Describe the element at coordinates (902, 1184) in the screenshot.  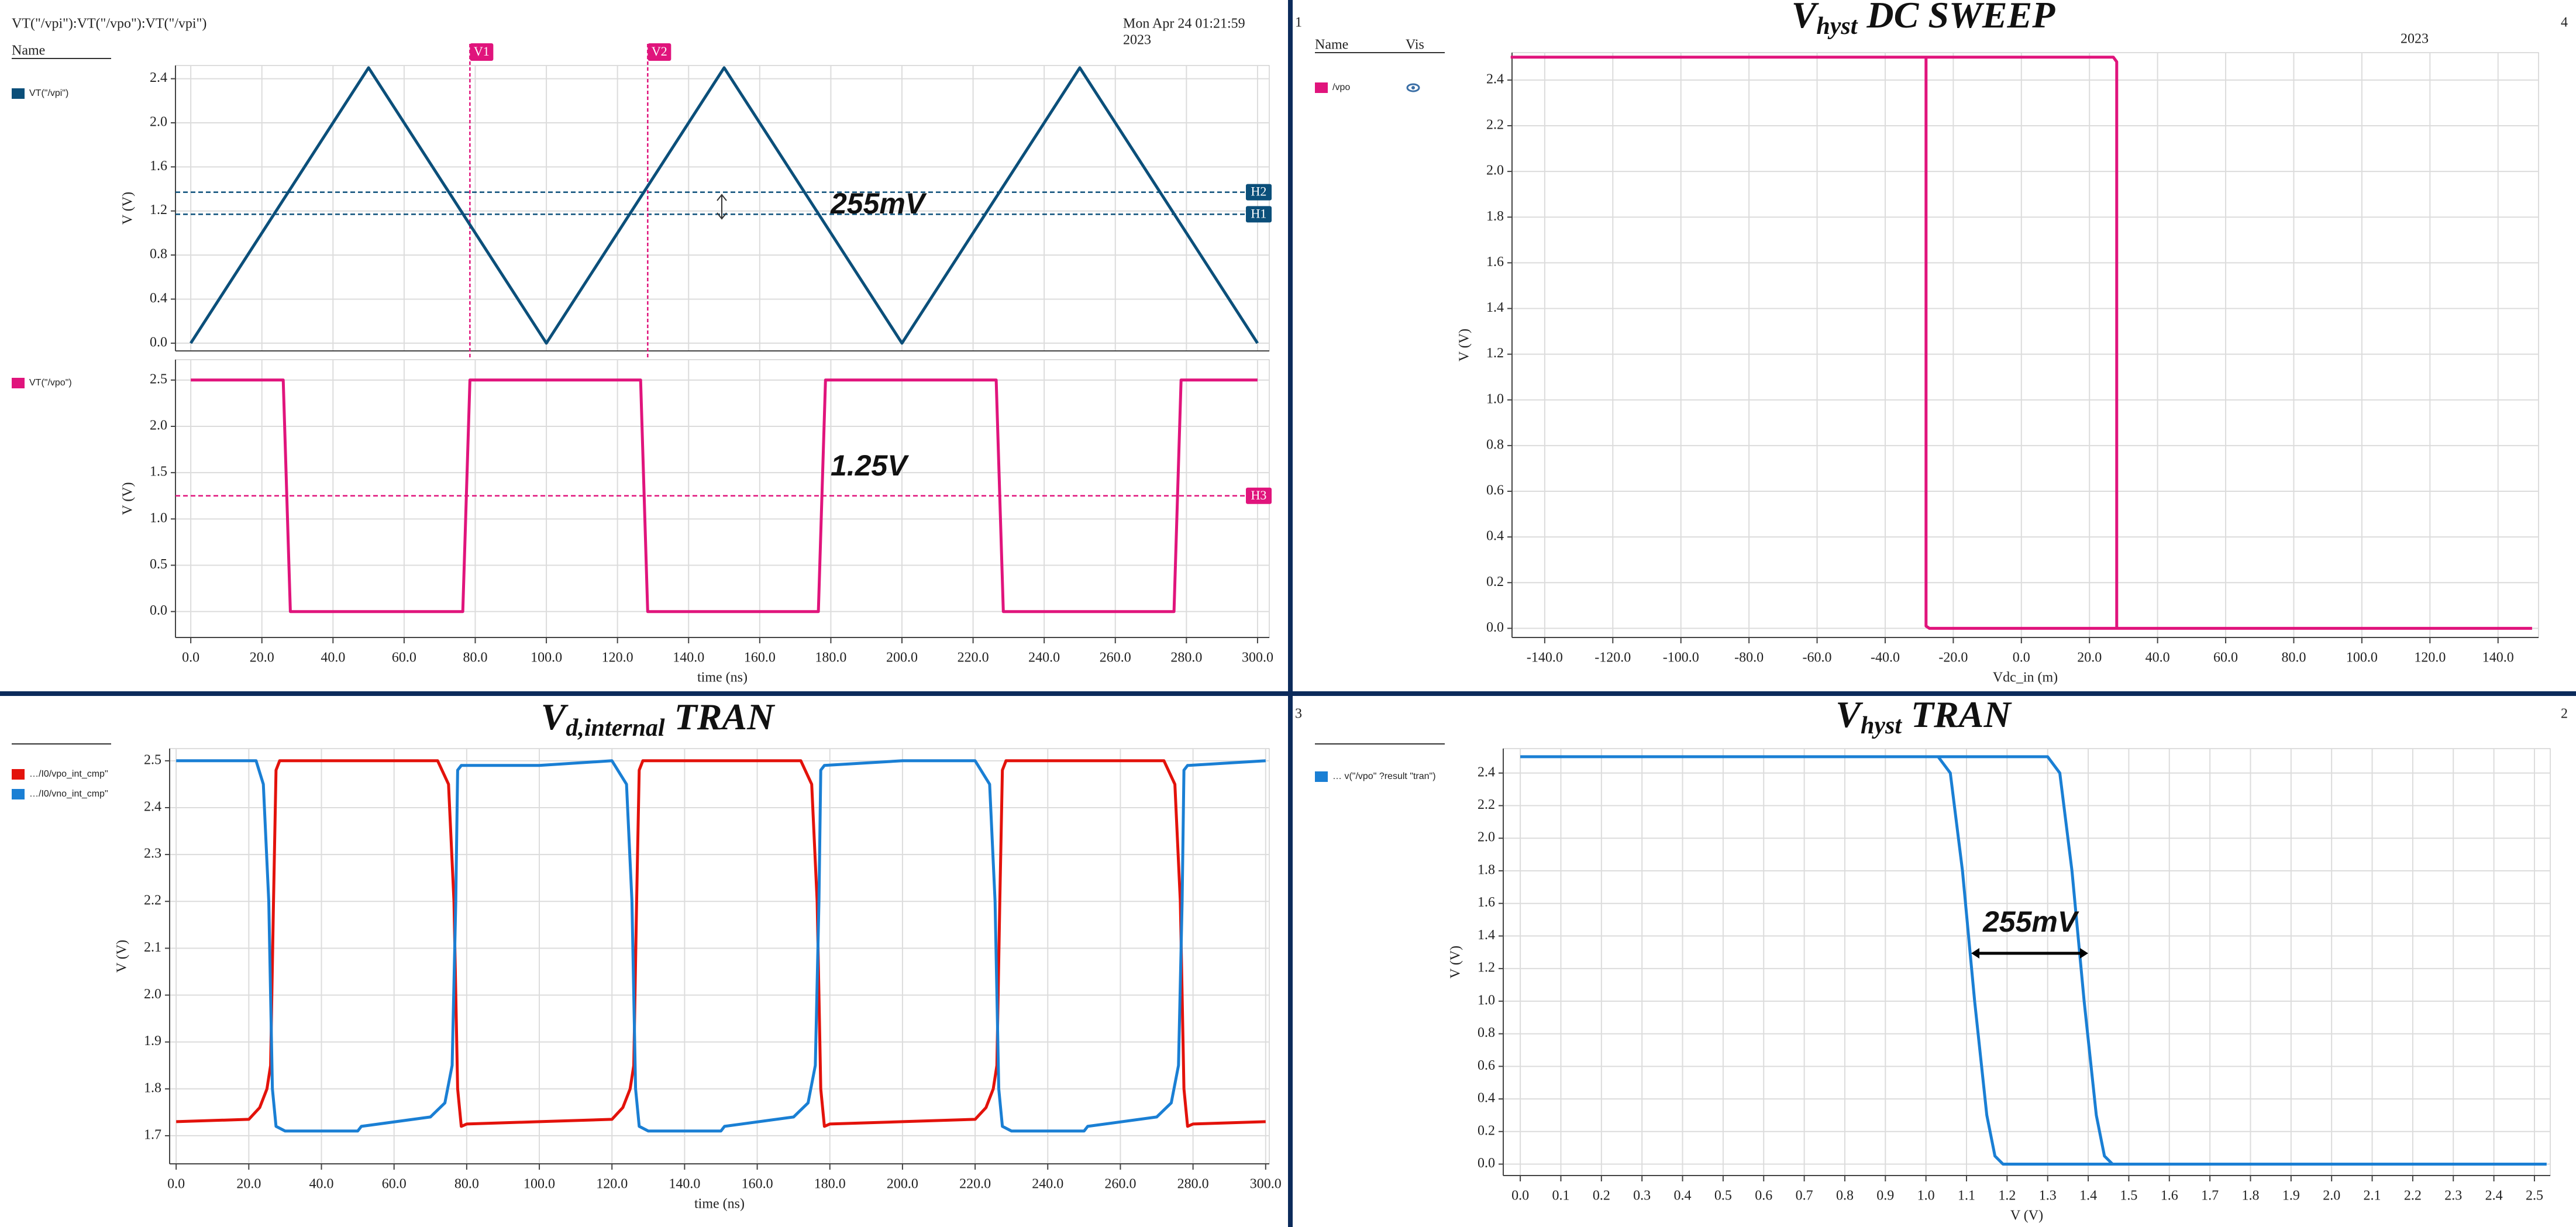
I see `x-tick-label: 200.0` at that location.